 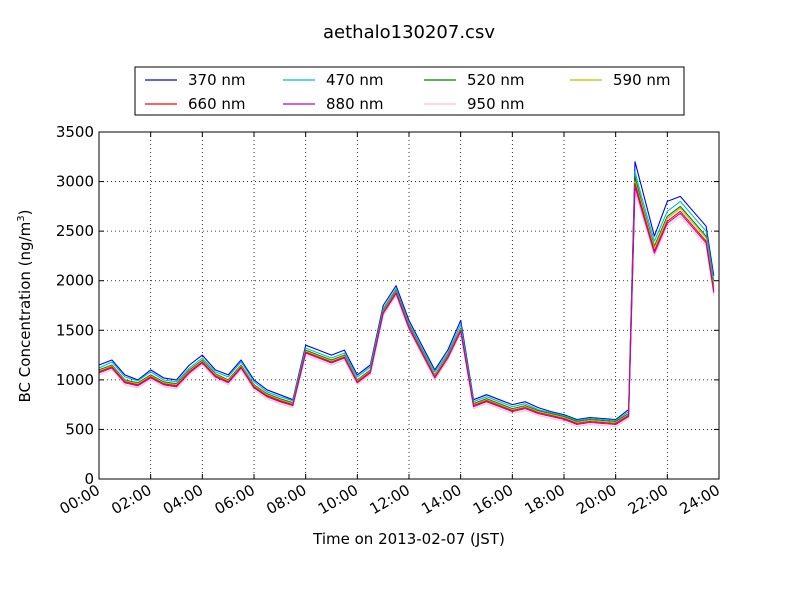 I want to click on x-tick-label: 12:00, so click(x=390, y=499).